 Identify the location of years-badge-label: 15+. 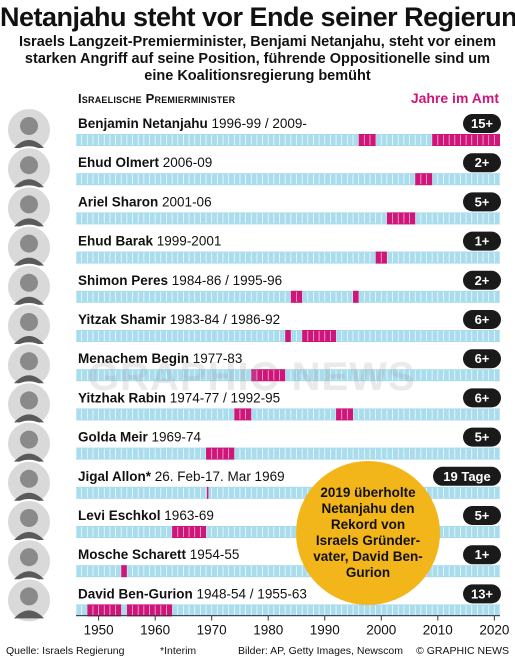
(482, 123).